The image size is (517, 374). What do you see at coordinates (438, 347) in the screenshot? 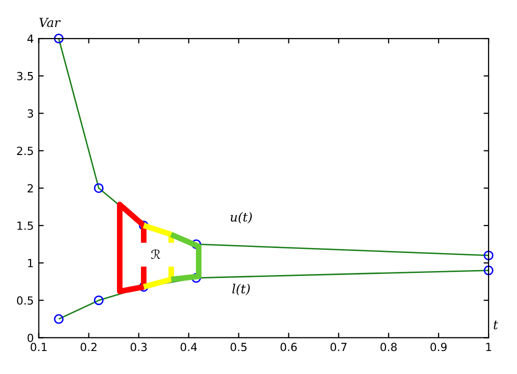
I see `x-tick-label: 0.9` at bounding box center [438, 347].